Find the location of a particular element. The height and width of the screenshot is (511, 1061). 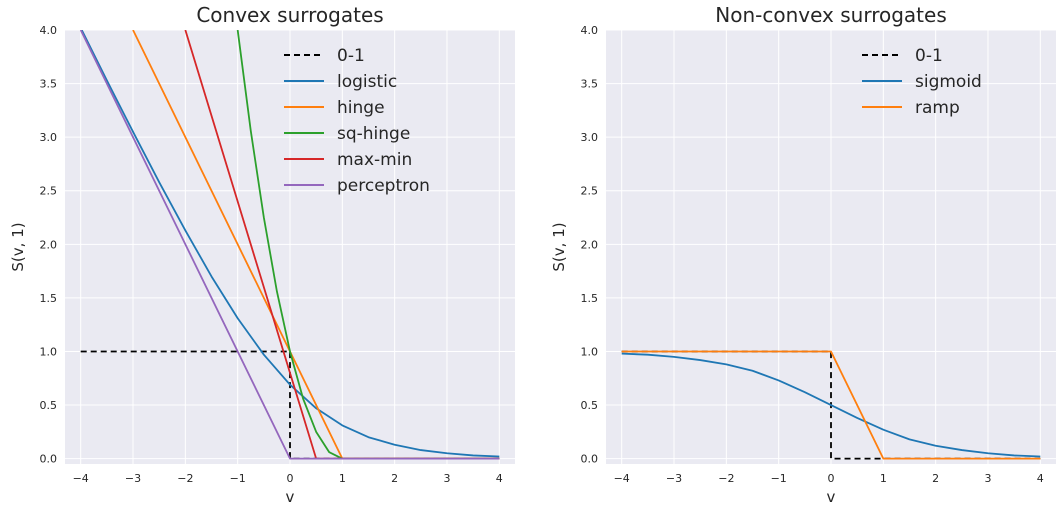

legend: 0-1 sigmoid ramp is located at coordinates (922, 82).